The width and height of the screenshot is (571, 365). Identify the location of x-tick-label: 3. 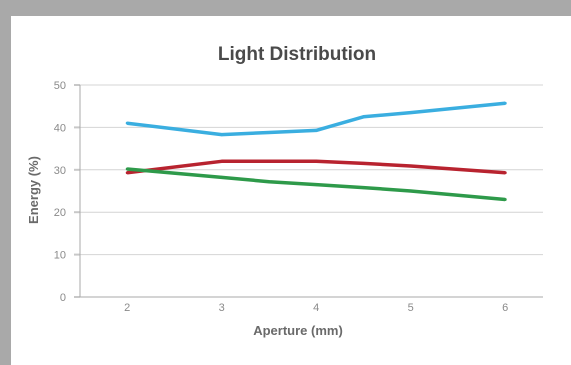
(222, 308).